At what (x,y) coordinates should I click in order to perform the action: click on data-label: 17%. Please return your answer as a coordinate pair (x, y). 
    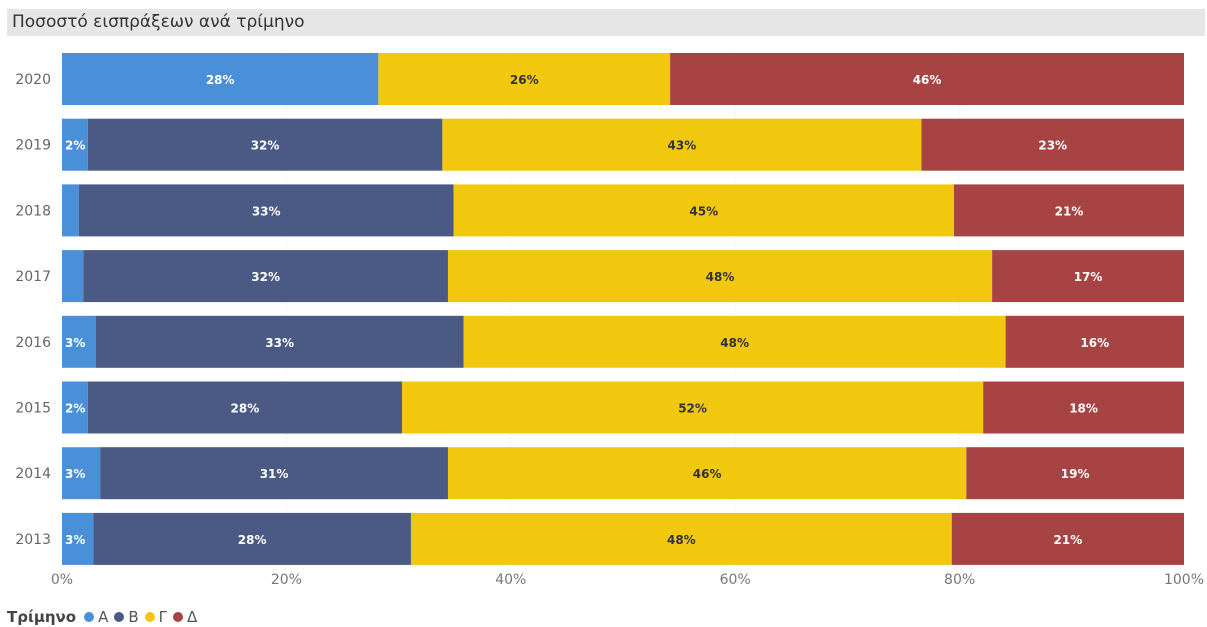
    Looking at the image, I should click on (1088, 277).